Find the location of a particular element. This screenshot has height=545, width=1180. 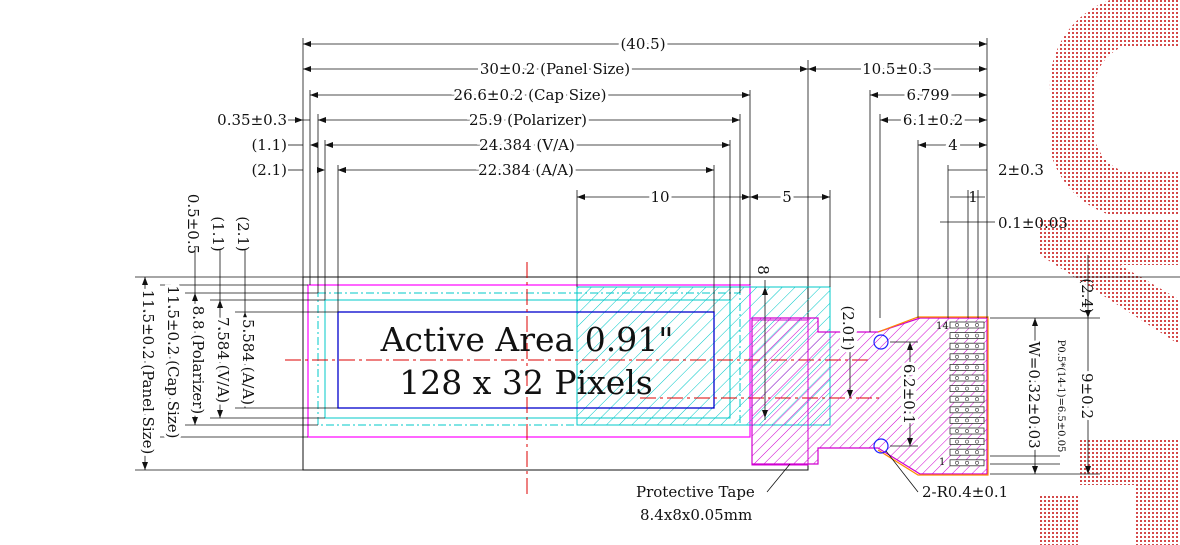

tape-note-line2: 8.4x8x0.05mm is located at coordinates (696, 515).